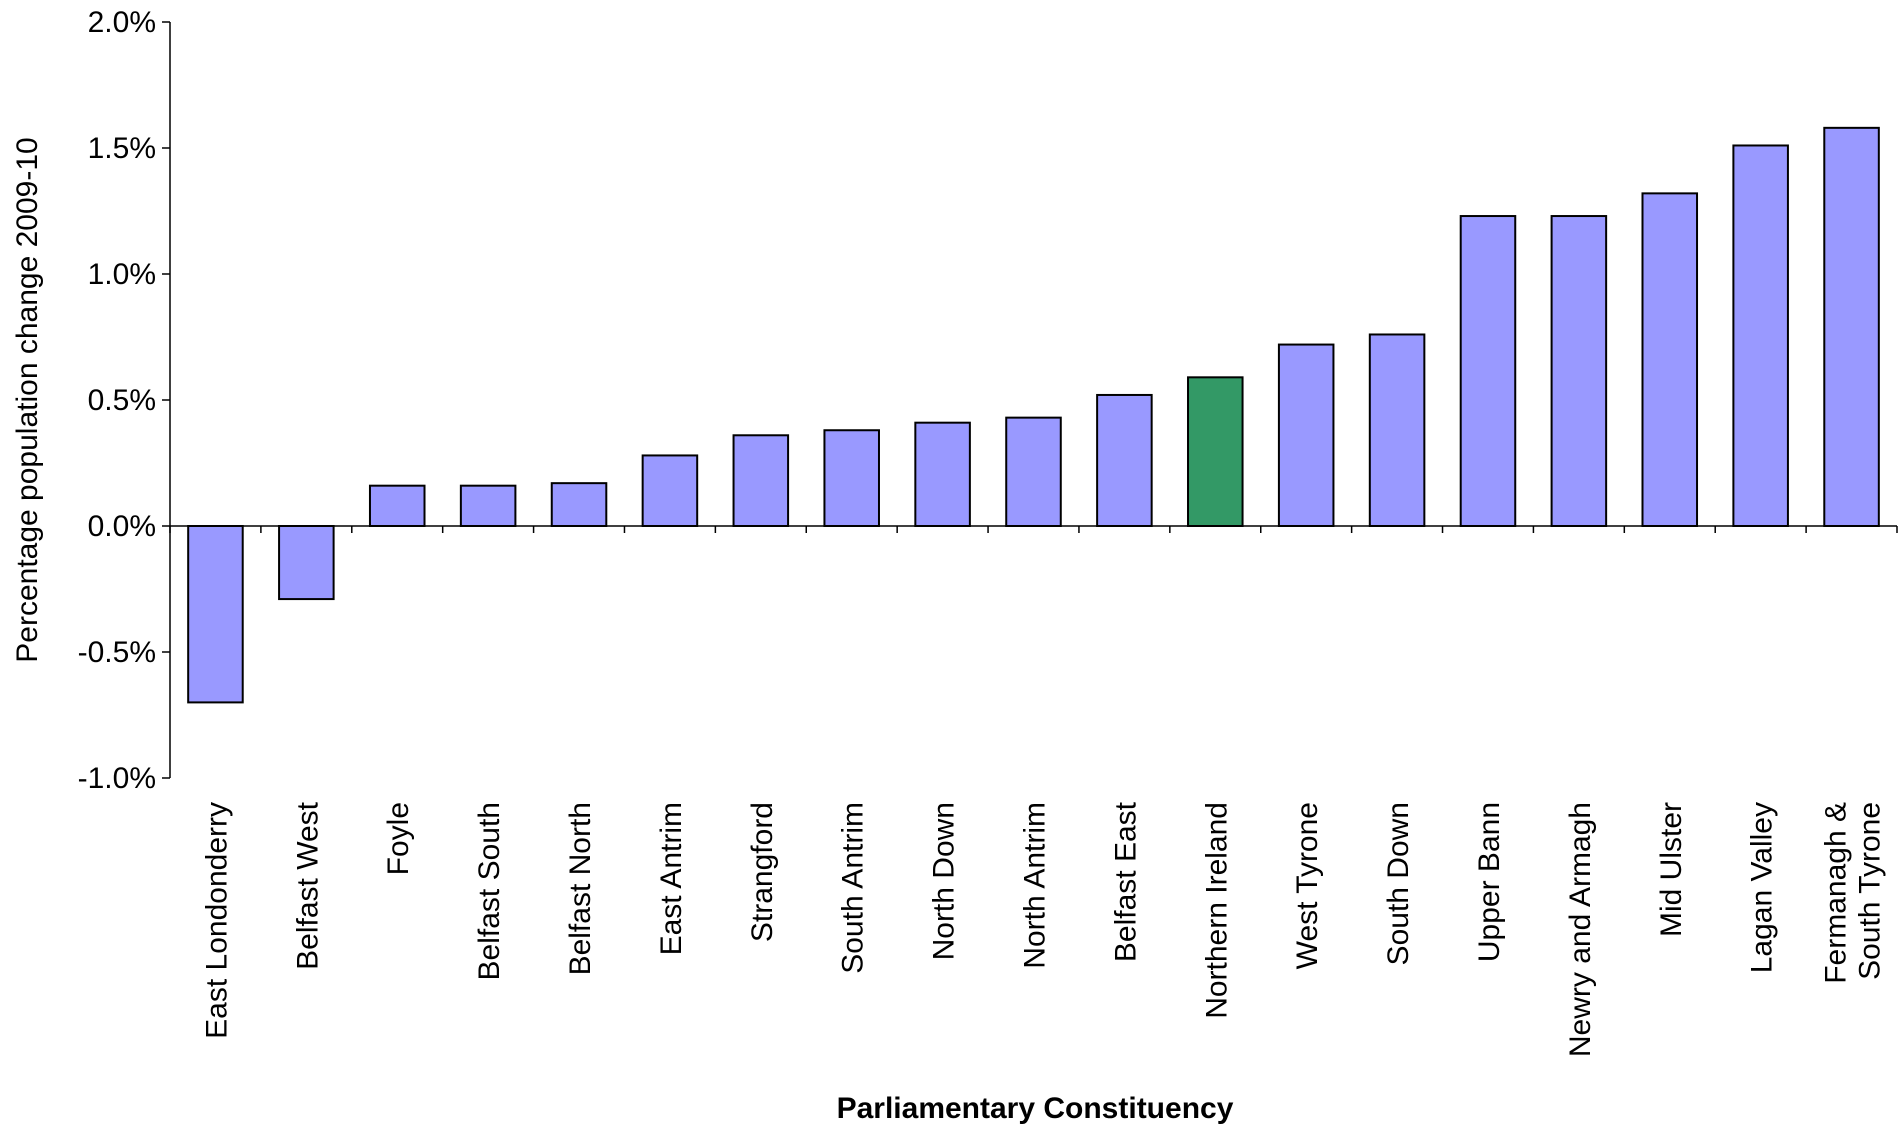 The image size is (1901, 1131). Describe the element at coordinates (1035, 1108) in the screenshot. I see `x-axis-title: Parliamentary Constituency` at that location.